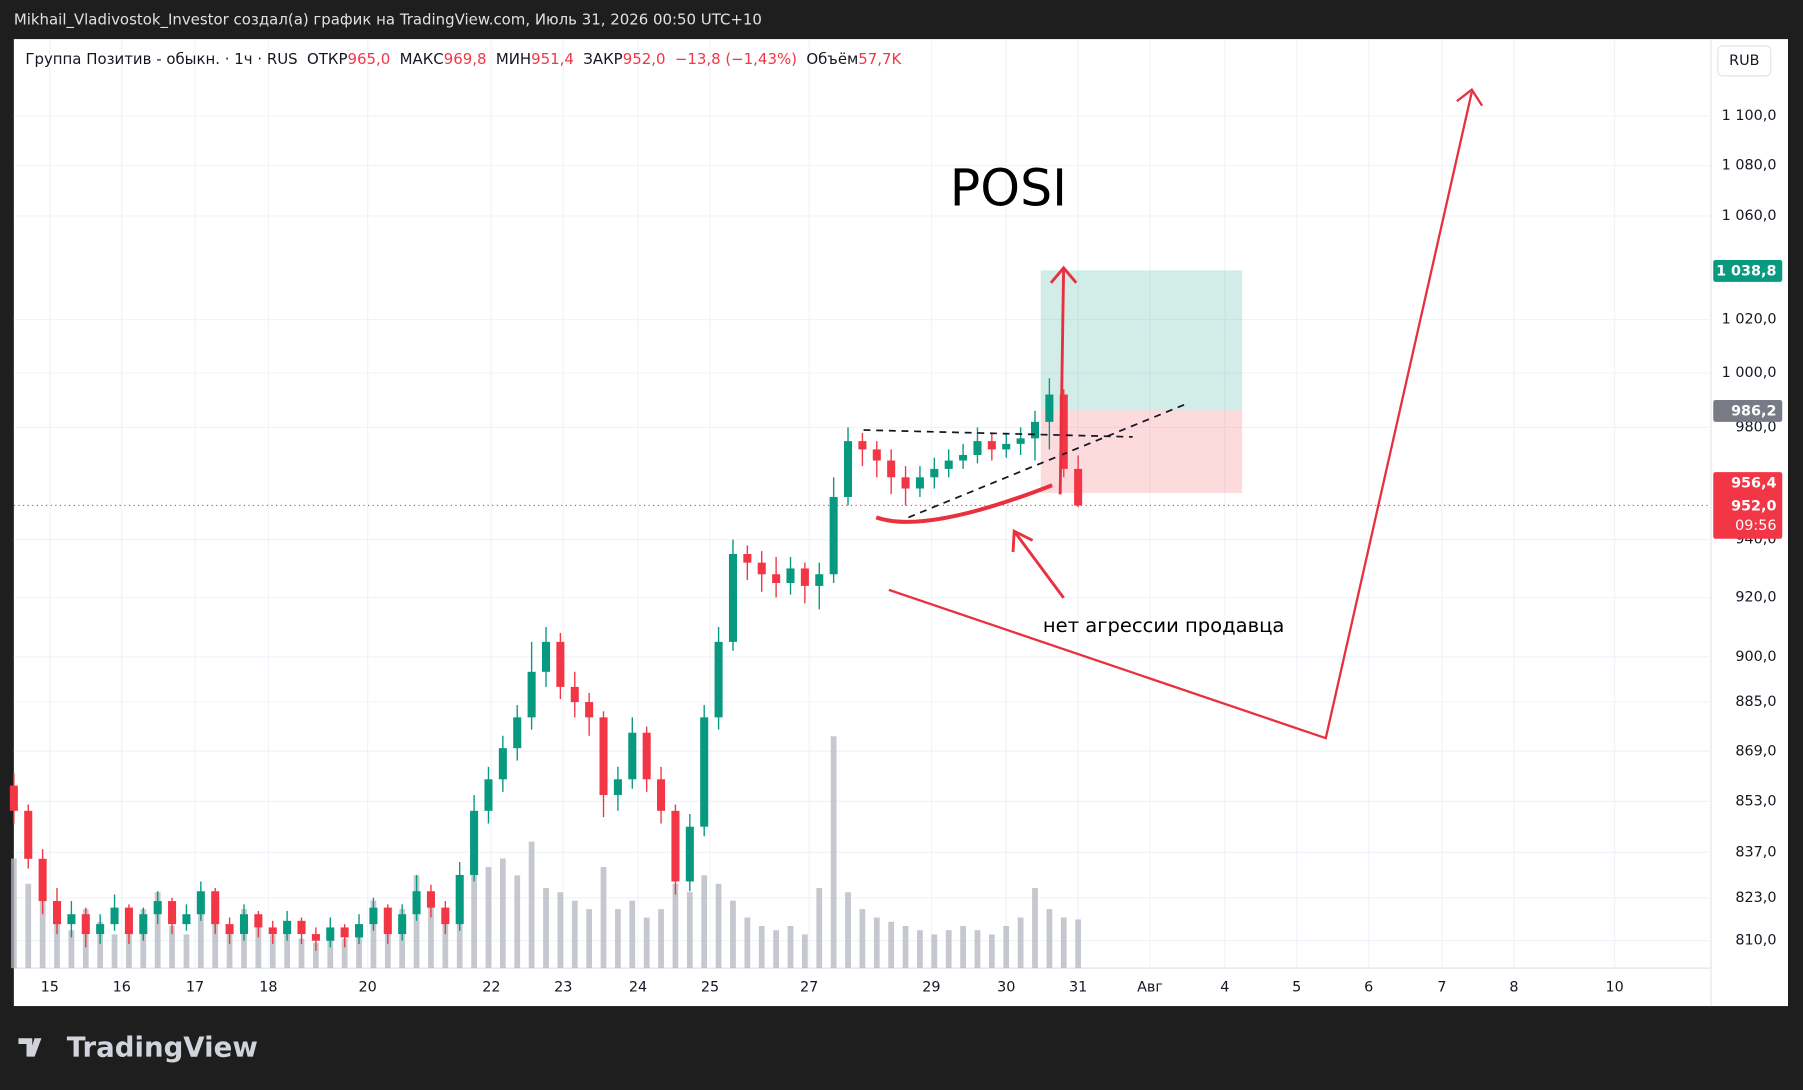  Describe the element at coordinates (880, 59) in the screenshot. I see `volume-value: 57,7K` at that location.